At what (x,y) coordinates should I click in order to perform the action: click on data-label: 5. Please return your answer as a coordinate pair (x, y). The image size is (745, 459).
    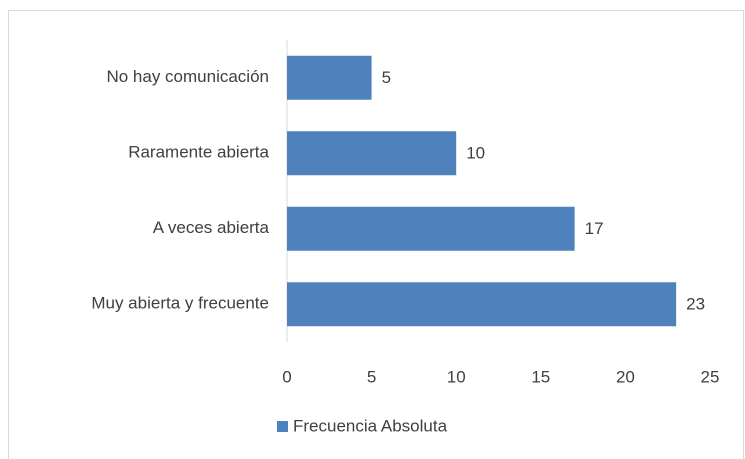
    Looking at the image, I should click on (386, 77).